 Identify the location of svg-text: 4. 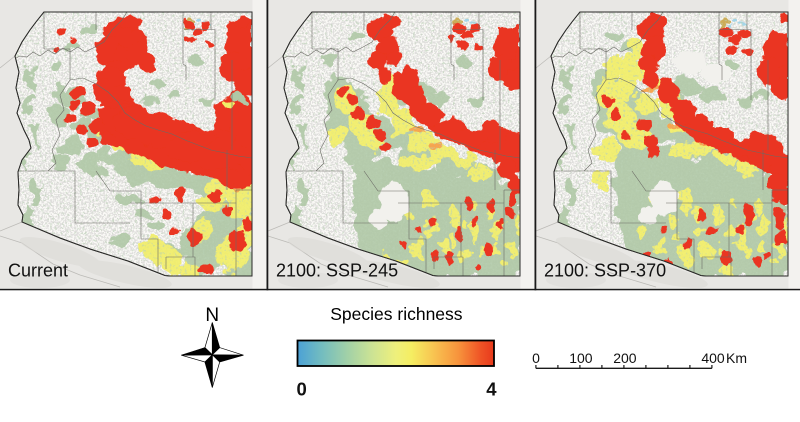
(491, 389).